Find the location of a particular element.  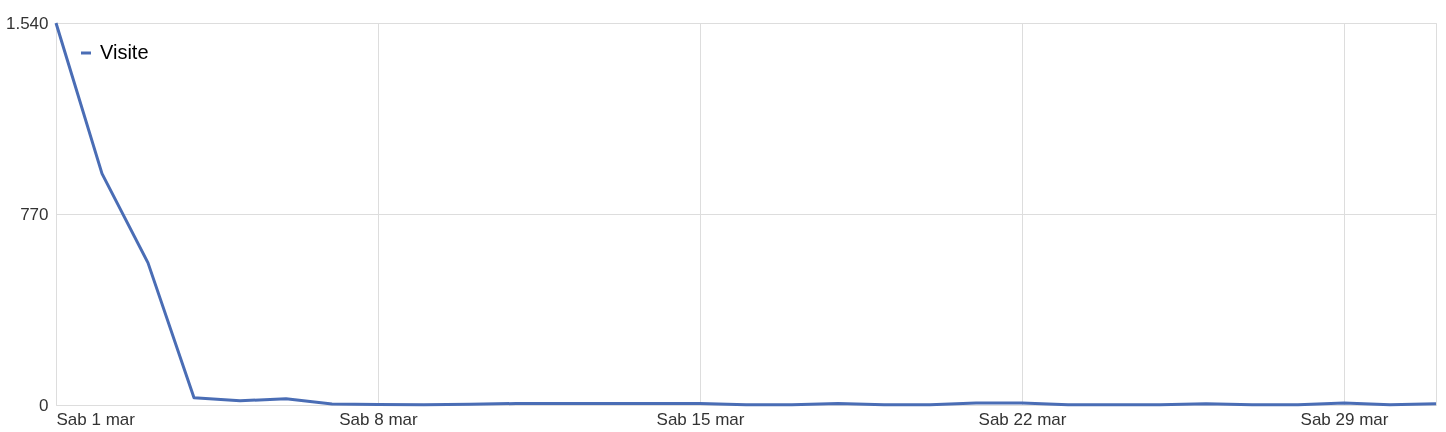

x-tick-label: Sab 15 mar is located at coordinates (700, 419).